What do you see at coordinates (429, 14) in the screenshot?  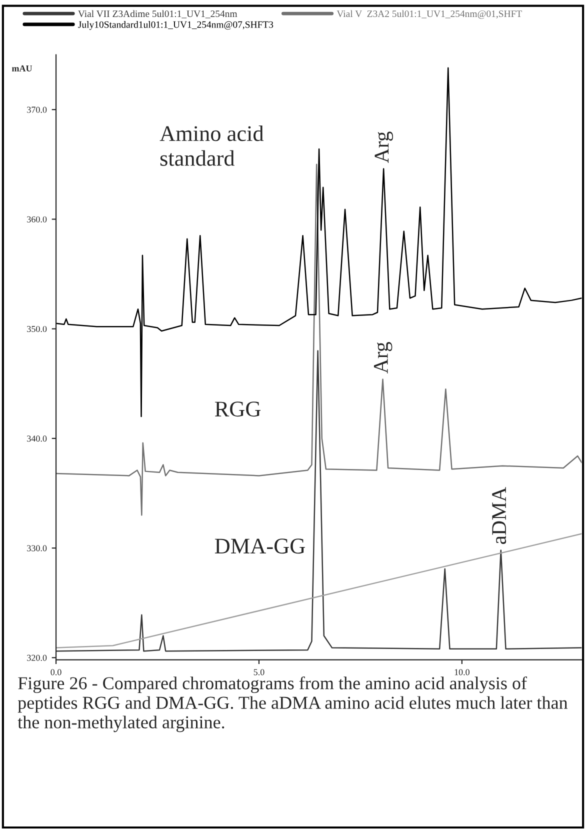 I see `text: Vial V Z3A2 5ul01:1_UV1_254nm@01,SHFT` at bounding box center [429, 14].